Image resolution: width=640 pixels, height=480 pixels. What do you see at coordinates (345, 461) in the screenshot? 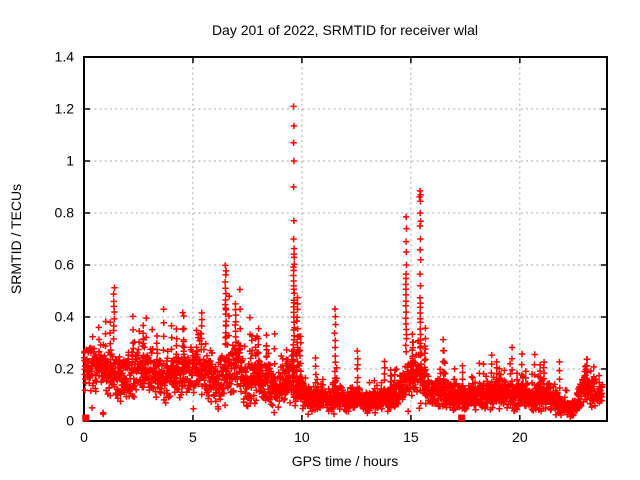
I see `x-axis-label: GPS time / hours` at bounding box center [345, 461].